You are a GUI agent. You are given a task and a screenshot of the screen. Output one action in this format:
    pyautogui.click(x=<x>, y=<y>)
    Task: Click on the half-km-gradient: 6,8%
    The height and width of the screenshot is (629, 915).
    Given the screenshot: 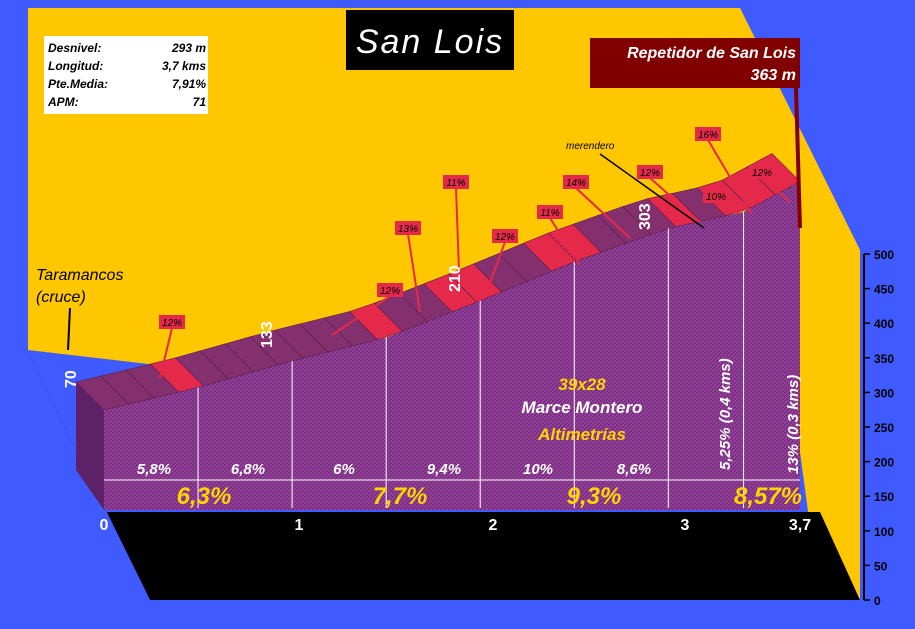 What is the action you would take?
    pyautogui.click(x=248, y=469)
    